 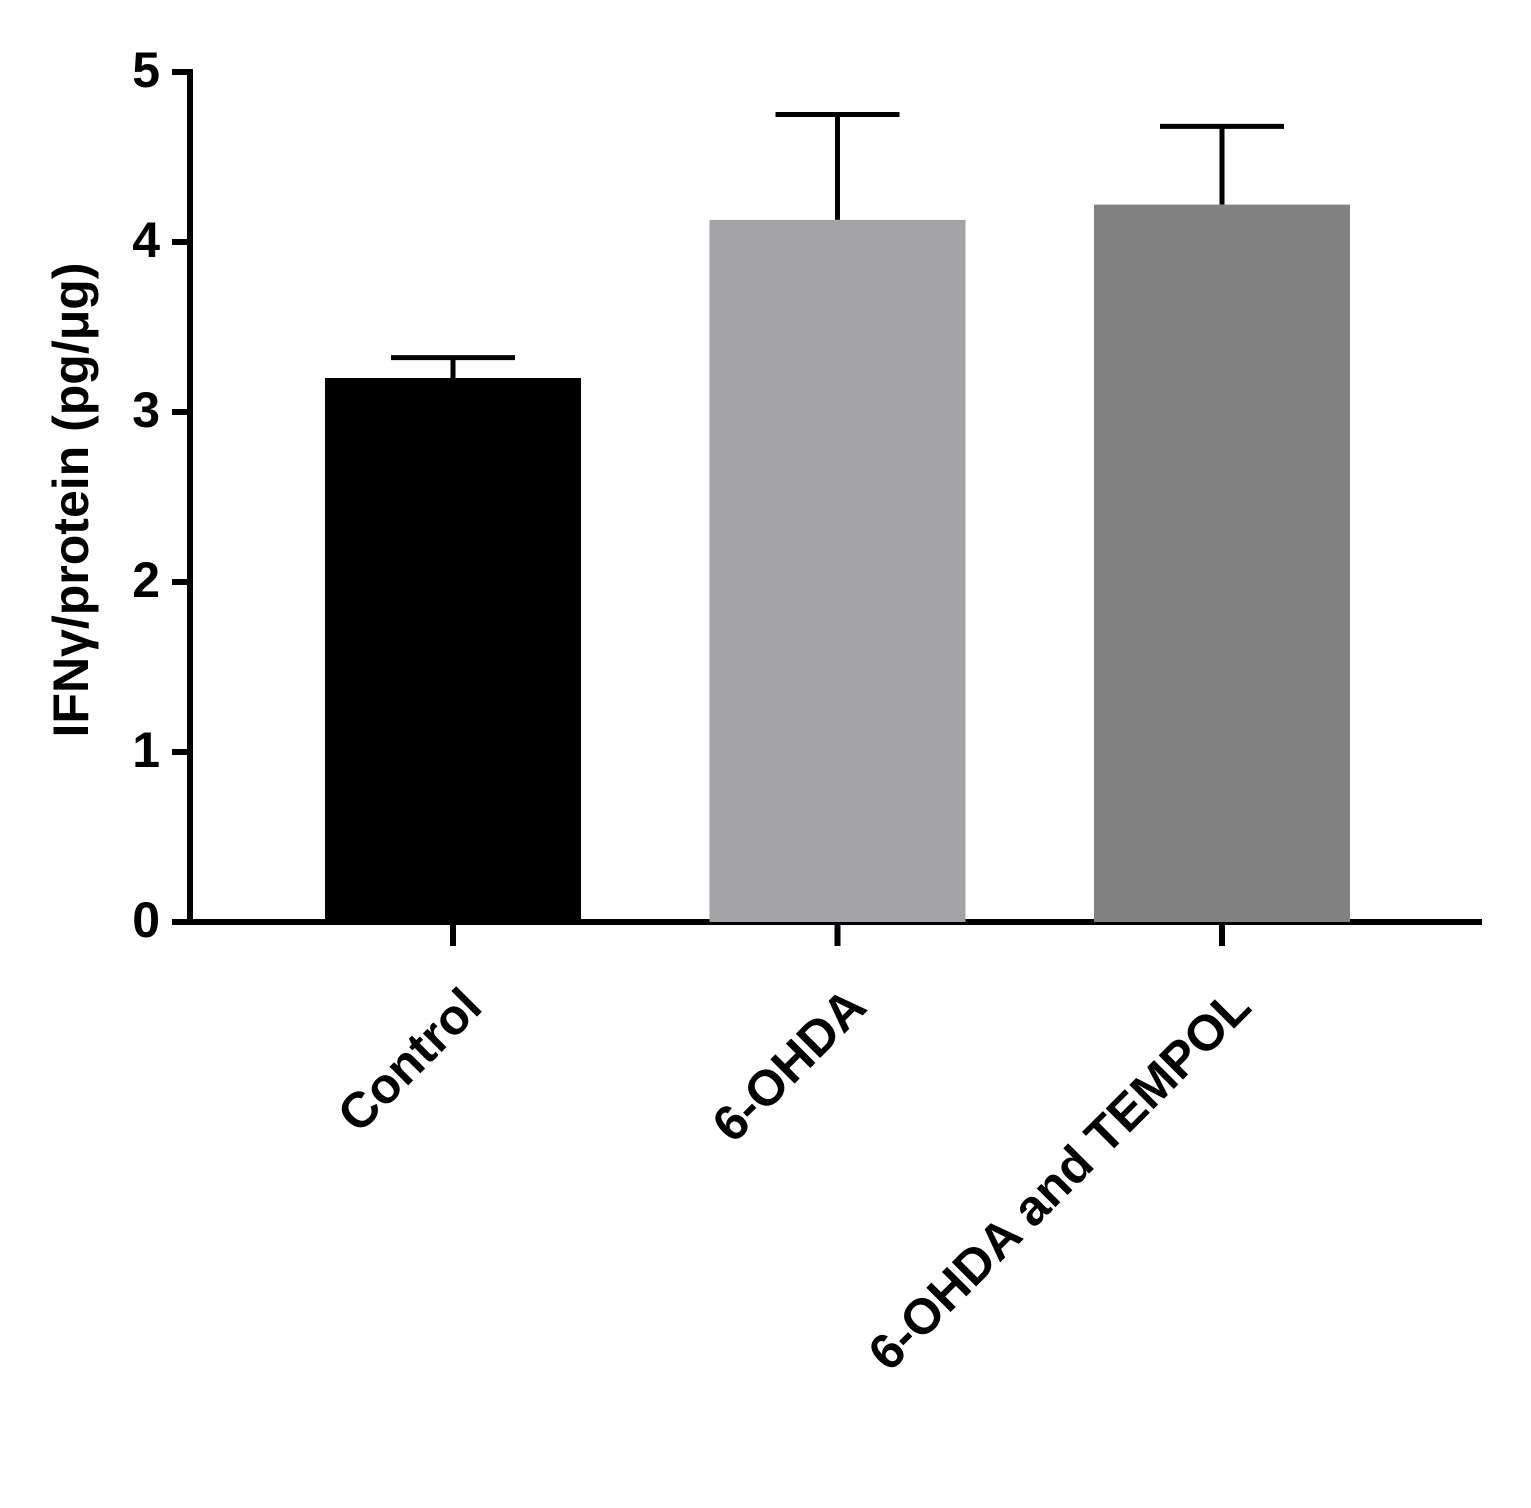 What do you see at coordinates (146, 410) in the screenshot?
I see `y-tick-label: 3` at bounding box center [146, 410].